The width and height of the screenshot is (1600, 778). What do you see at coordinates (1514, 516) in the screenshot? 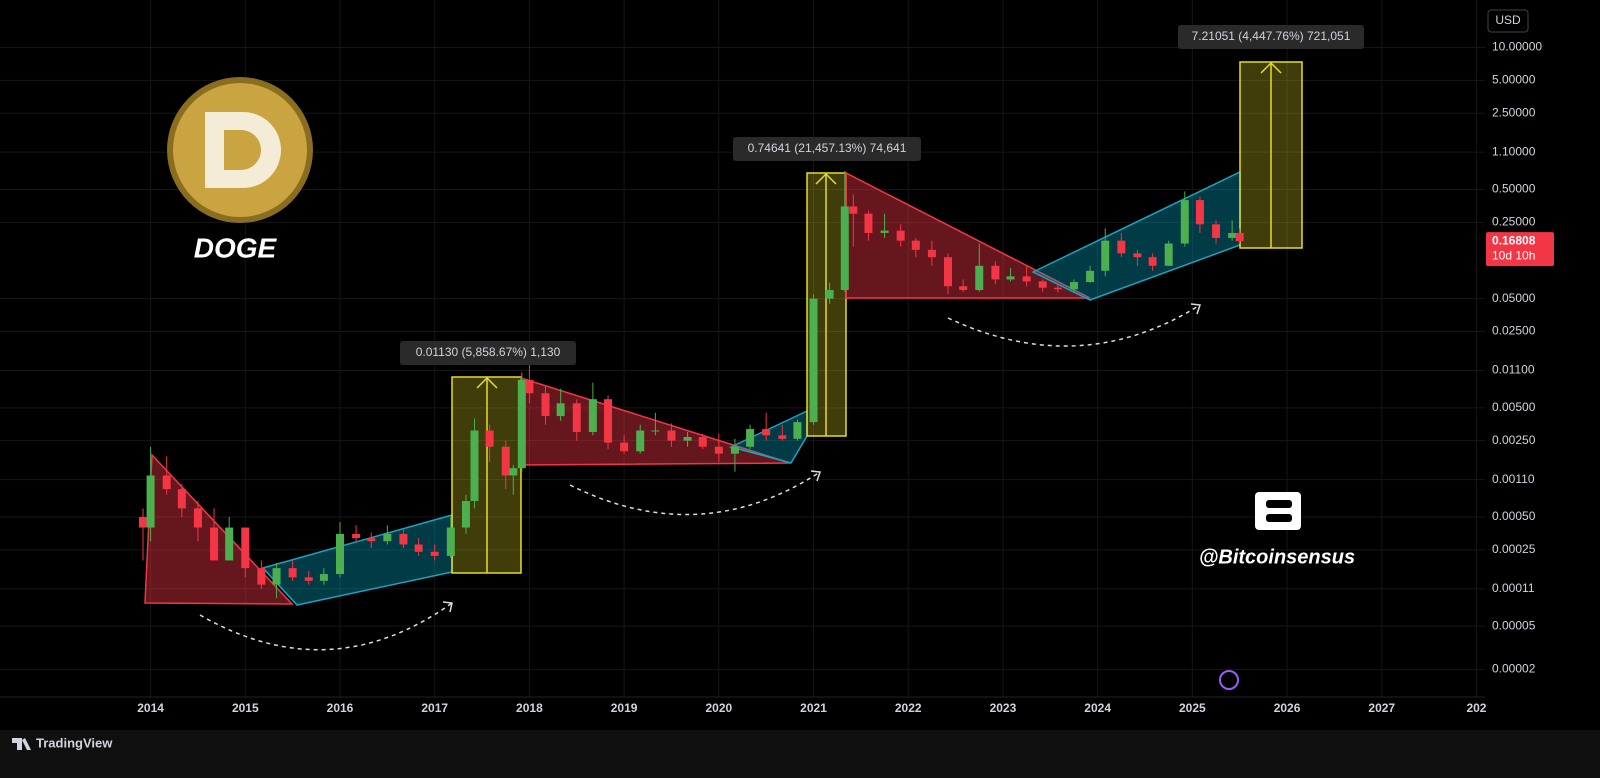
I see `y-tick-label: 0.00050` at bounding box center [1514, 516].